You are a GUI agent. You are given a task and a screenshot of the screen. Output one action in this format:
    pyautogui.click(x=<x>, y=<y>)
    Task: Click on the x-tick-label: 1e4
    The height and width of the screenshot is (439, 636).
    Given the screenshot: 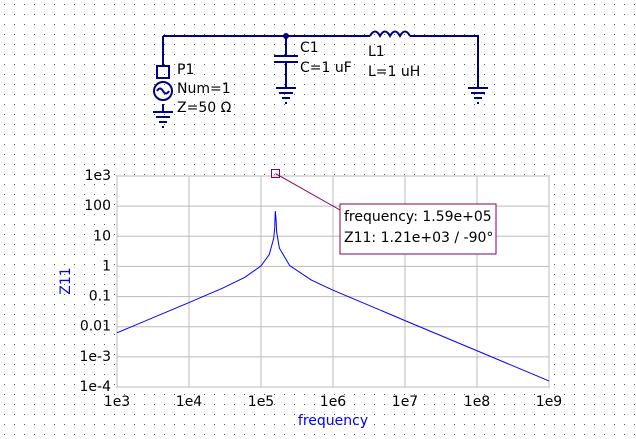 What is the action you would take?
    pyautogui.click(x=189, y=402)
    